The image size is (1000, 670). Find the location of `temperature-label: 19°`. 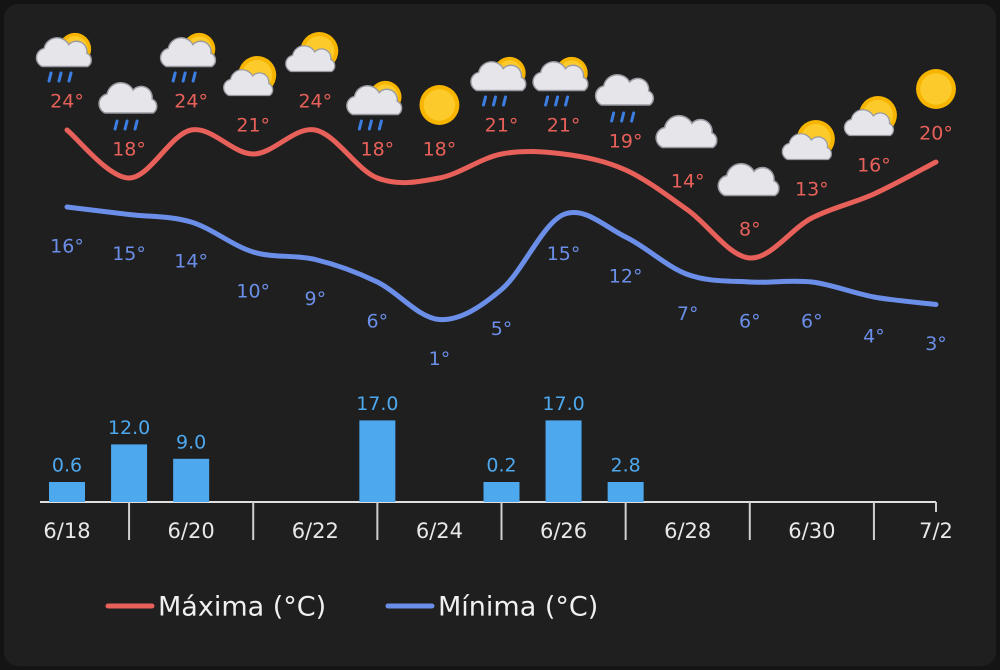

temperature-label: 19° is located at coordinates (626, 142).